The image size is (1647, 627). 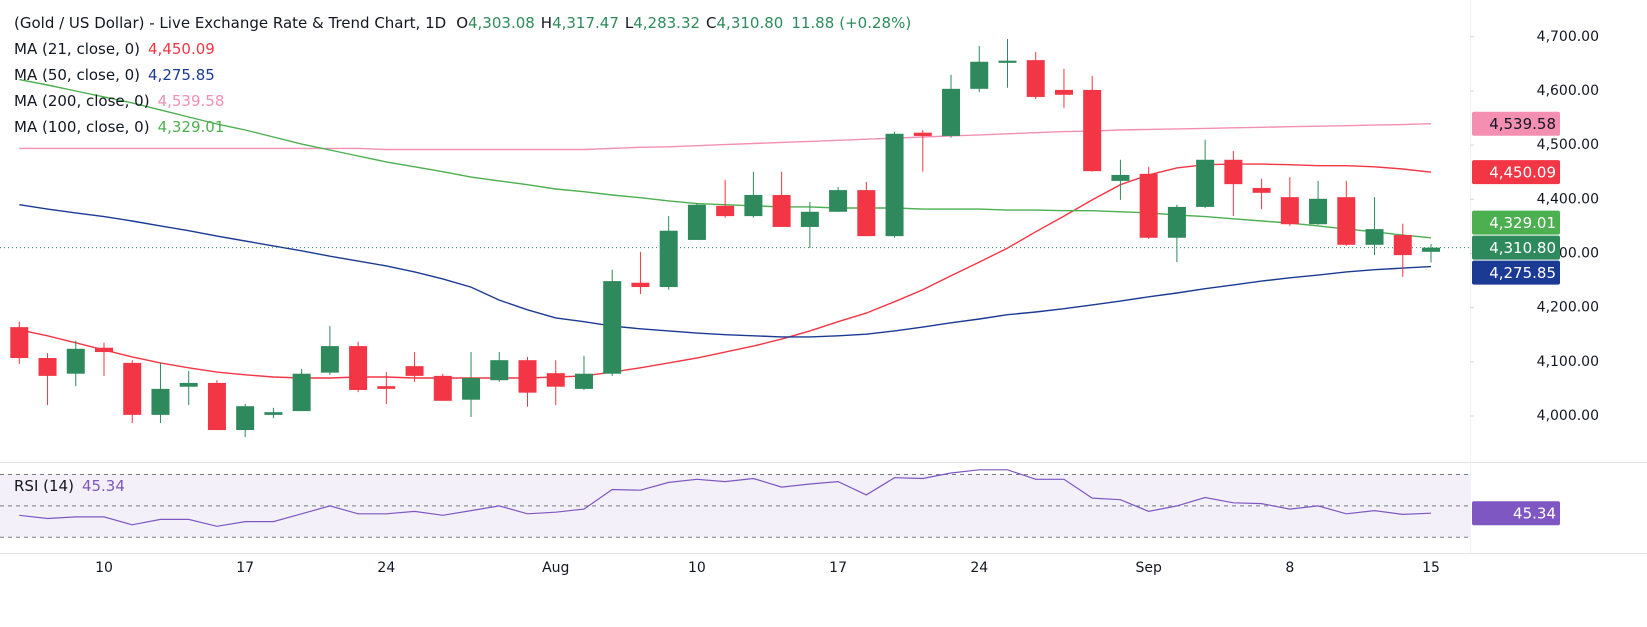 What do you see at coordinates (191, 127) in the screenshot?
I see `legend-value: 4,329.01` at bounding box center [191, 127].